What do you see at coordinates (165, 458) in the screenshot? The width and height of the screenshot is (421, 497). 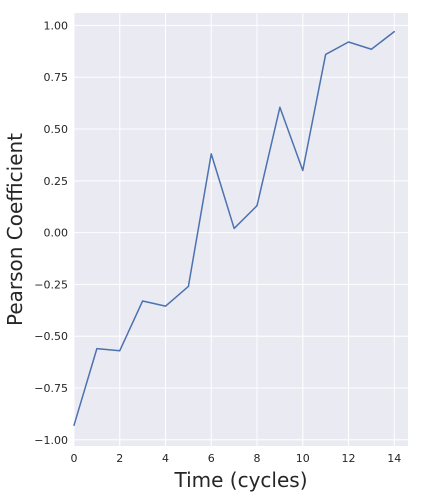 I see `x-tick-label: 4` at bounding box center [165, 458].